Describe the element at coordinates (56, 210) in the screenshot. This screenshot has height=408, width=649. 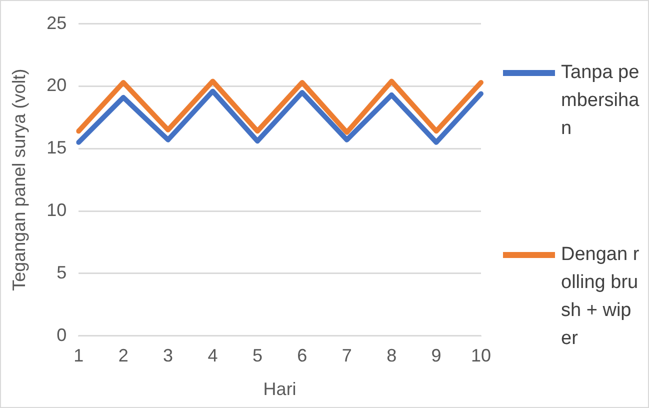
I see `y-tick-label: 10` at that location.